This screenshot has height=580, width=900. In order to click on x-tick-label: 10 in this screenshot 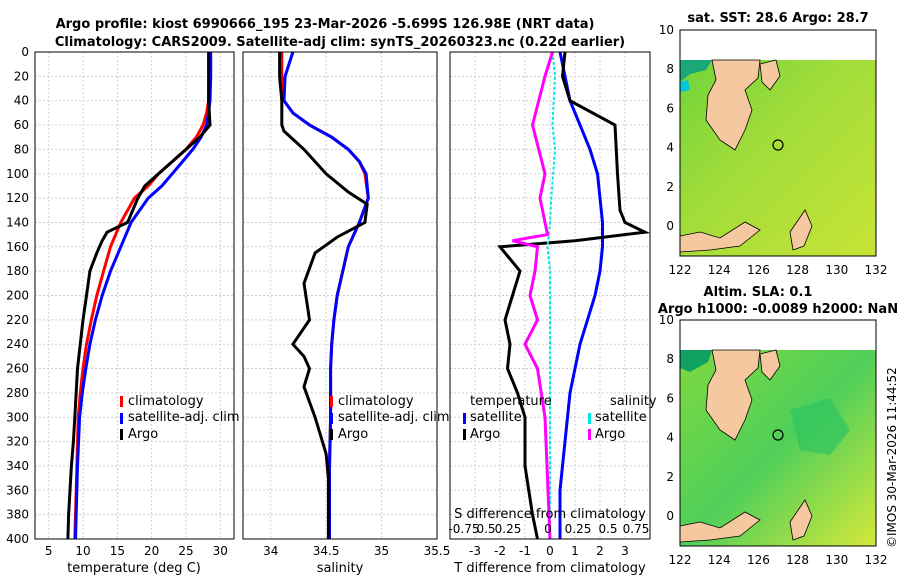, I will do `click(82, 551)`.